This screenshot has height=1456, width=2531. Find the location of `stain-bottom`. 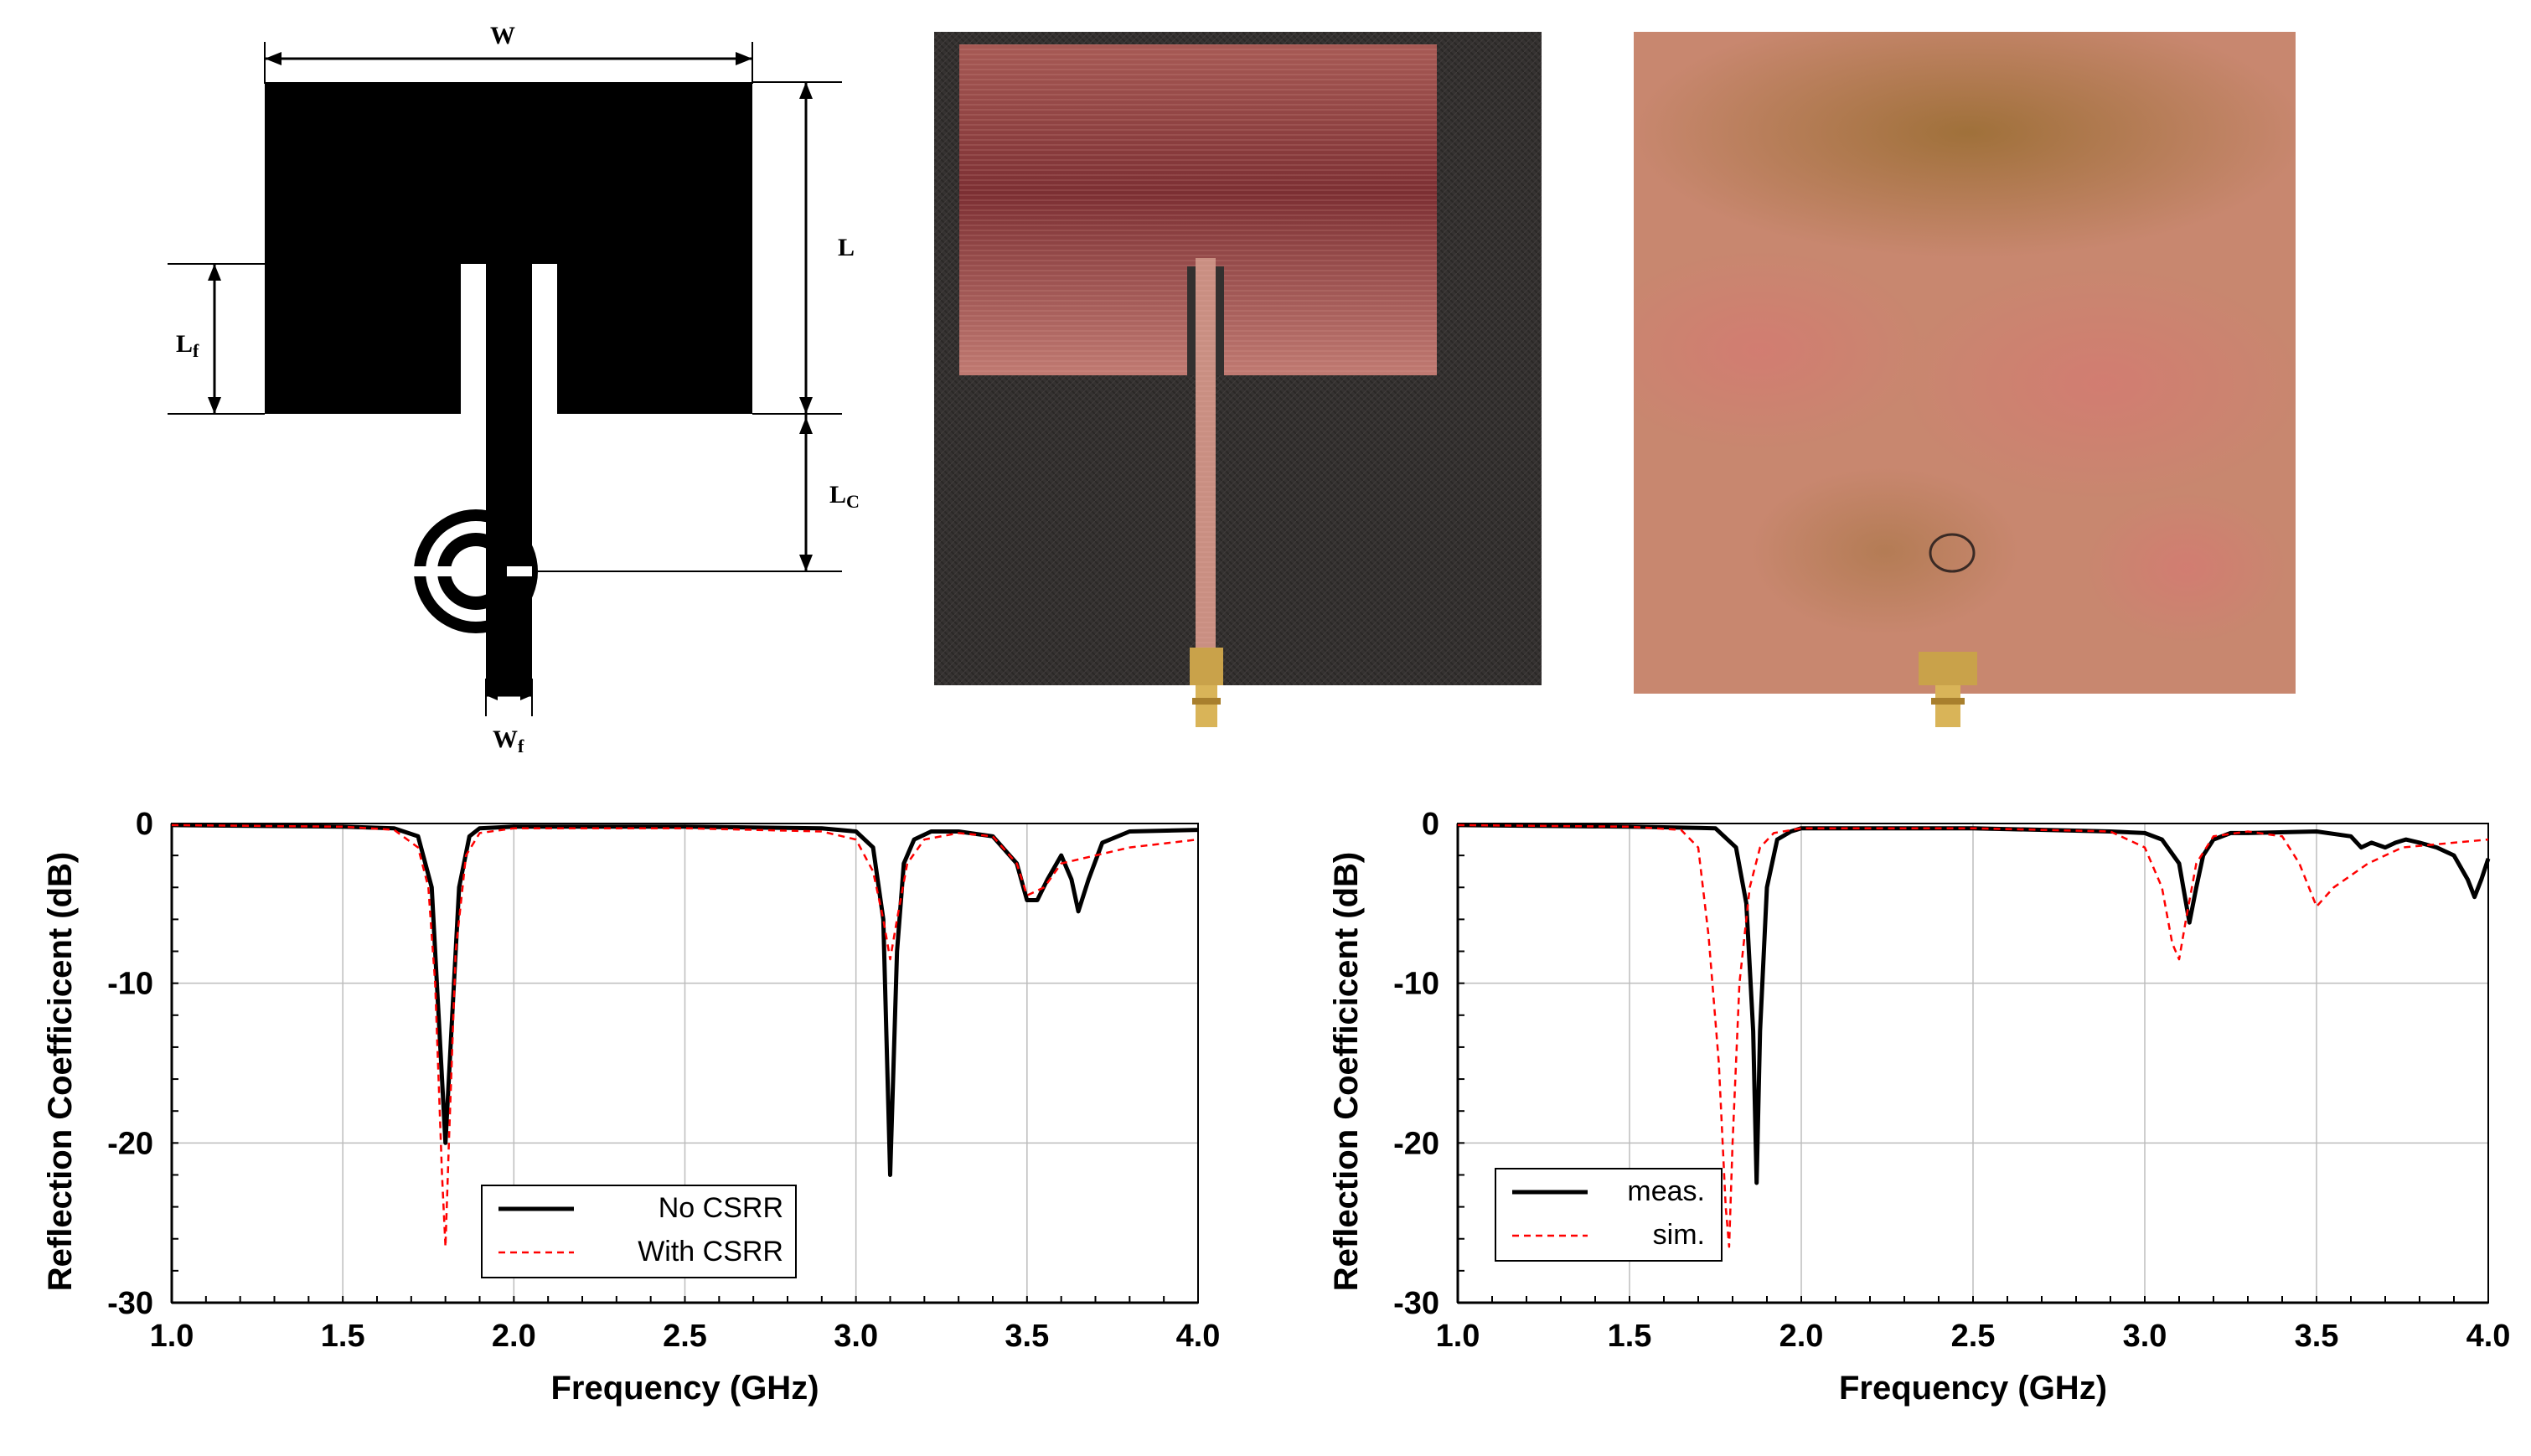

stain-bottom is located at coordinates (1885, 551).